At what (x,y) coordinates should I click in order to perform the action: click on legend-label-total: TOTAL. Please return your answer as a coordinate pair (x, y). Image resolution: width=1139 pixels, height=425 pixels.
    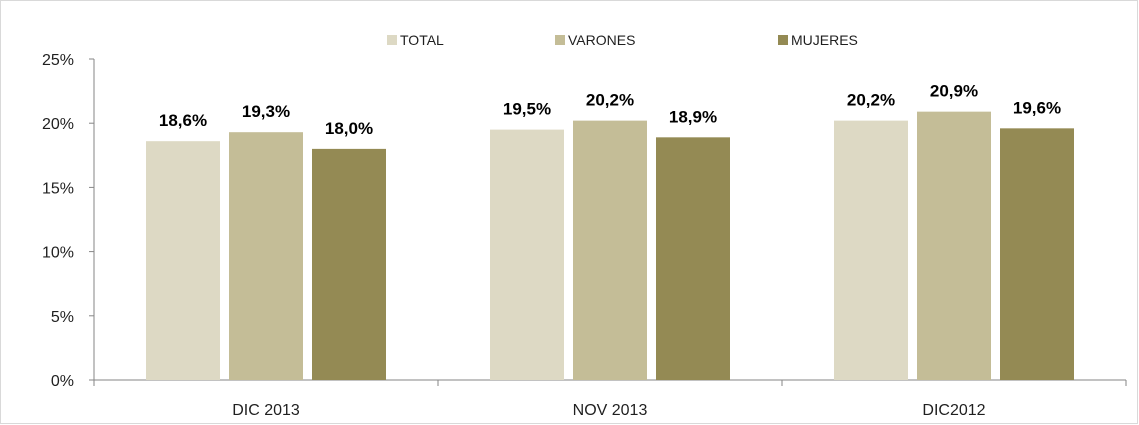
    Looking at the image, I should click on (422, 40).